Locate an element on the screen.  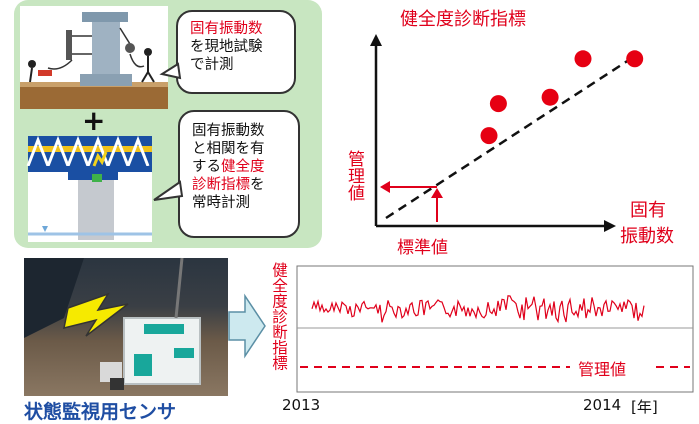
callout-line: 常時計測 is located at coordinates (221, 203).